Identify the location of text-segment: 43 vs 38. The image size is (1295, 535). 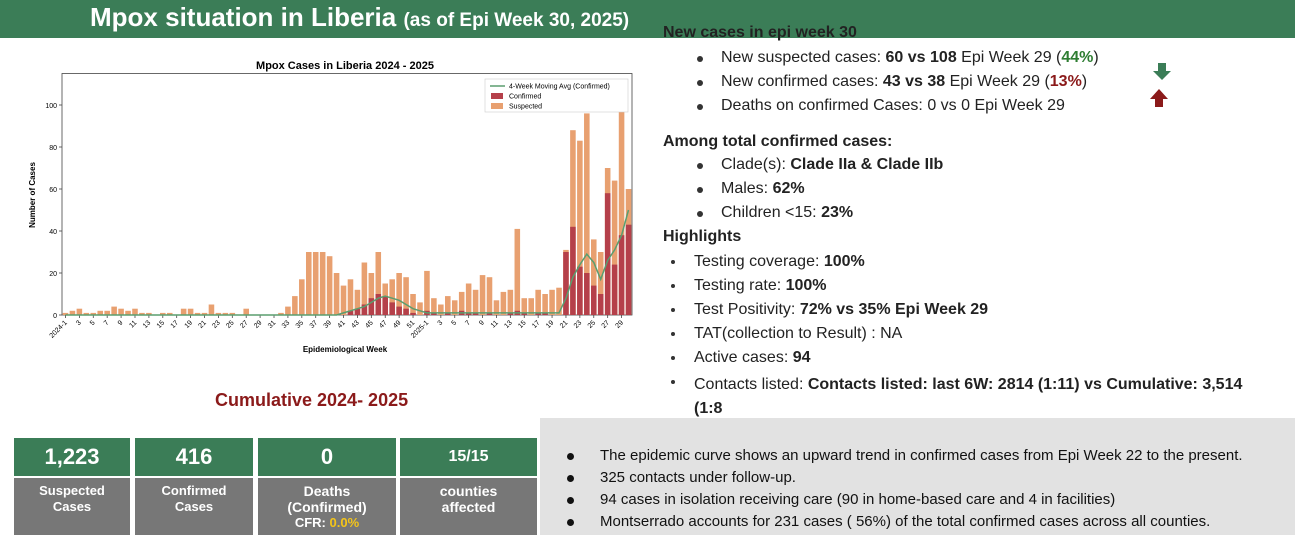
(914, 81).